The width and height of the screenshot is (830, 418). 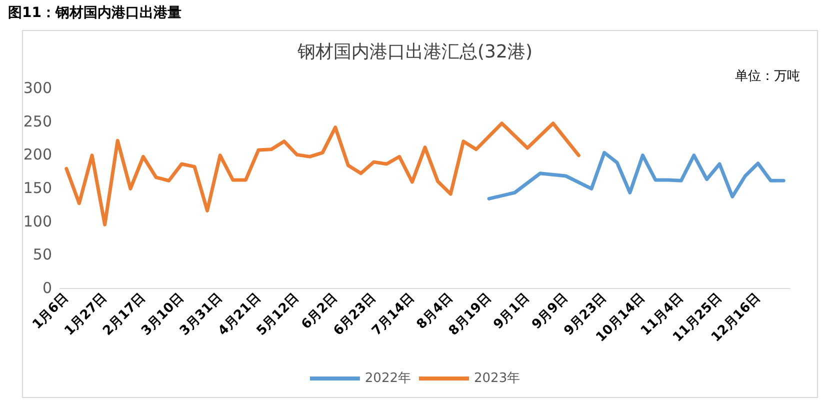 What do you see at coordinates (37, 121) in the screenshot?
I see `y-tick-label: 250` at bounding box center [37, 121].